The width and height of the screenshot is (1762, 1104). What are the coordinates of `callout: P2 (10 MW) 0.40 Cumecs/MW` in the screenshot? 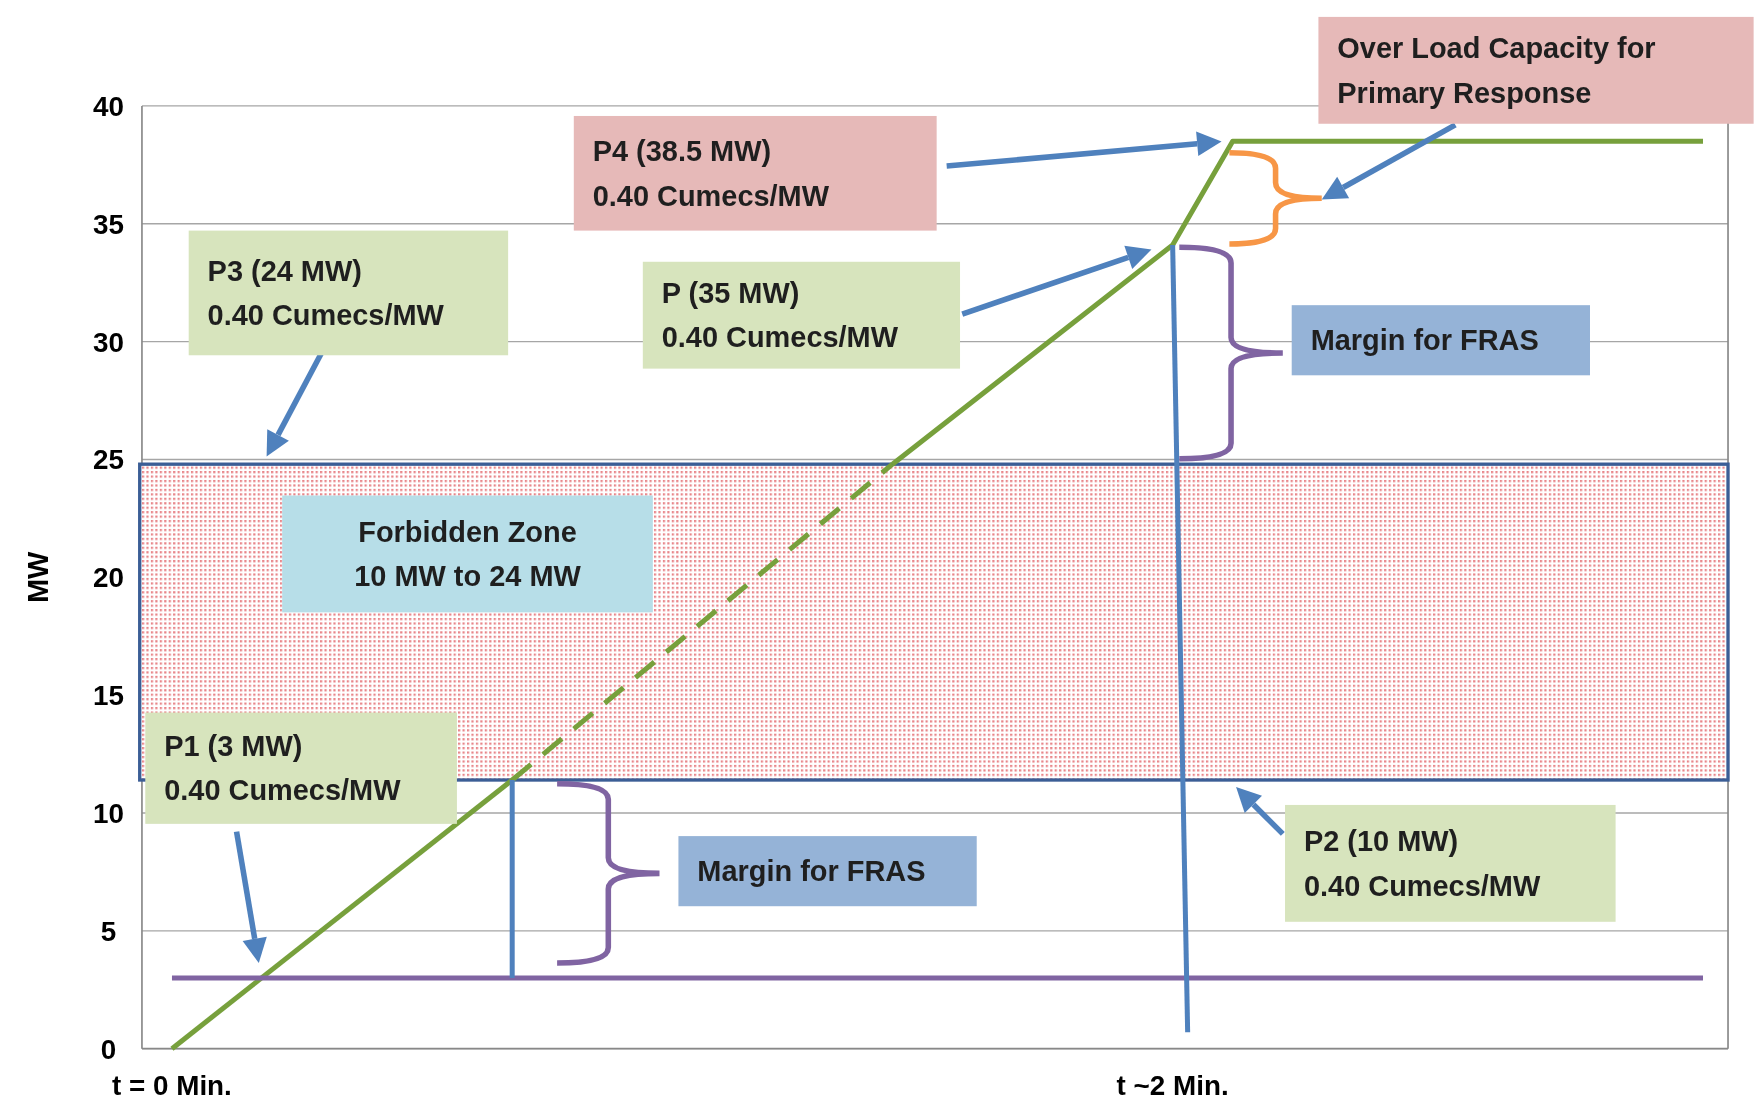 It's located at (1450, 863).